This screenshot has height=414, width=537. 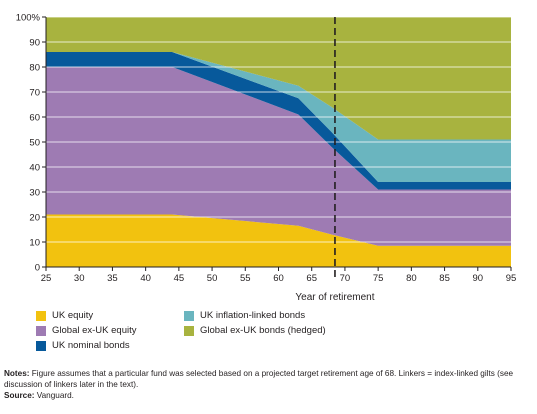 What do you see at coordinates (37, 268) in the screenshot?
I see `y-tick-label: 0` at bounding box center [37, 268].